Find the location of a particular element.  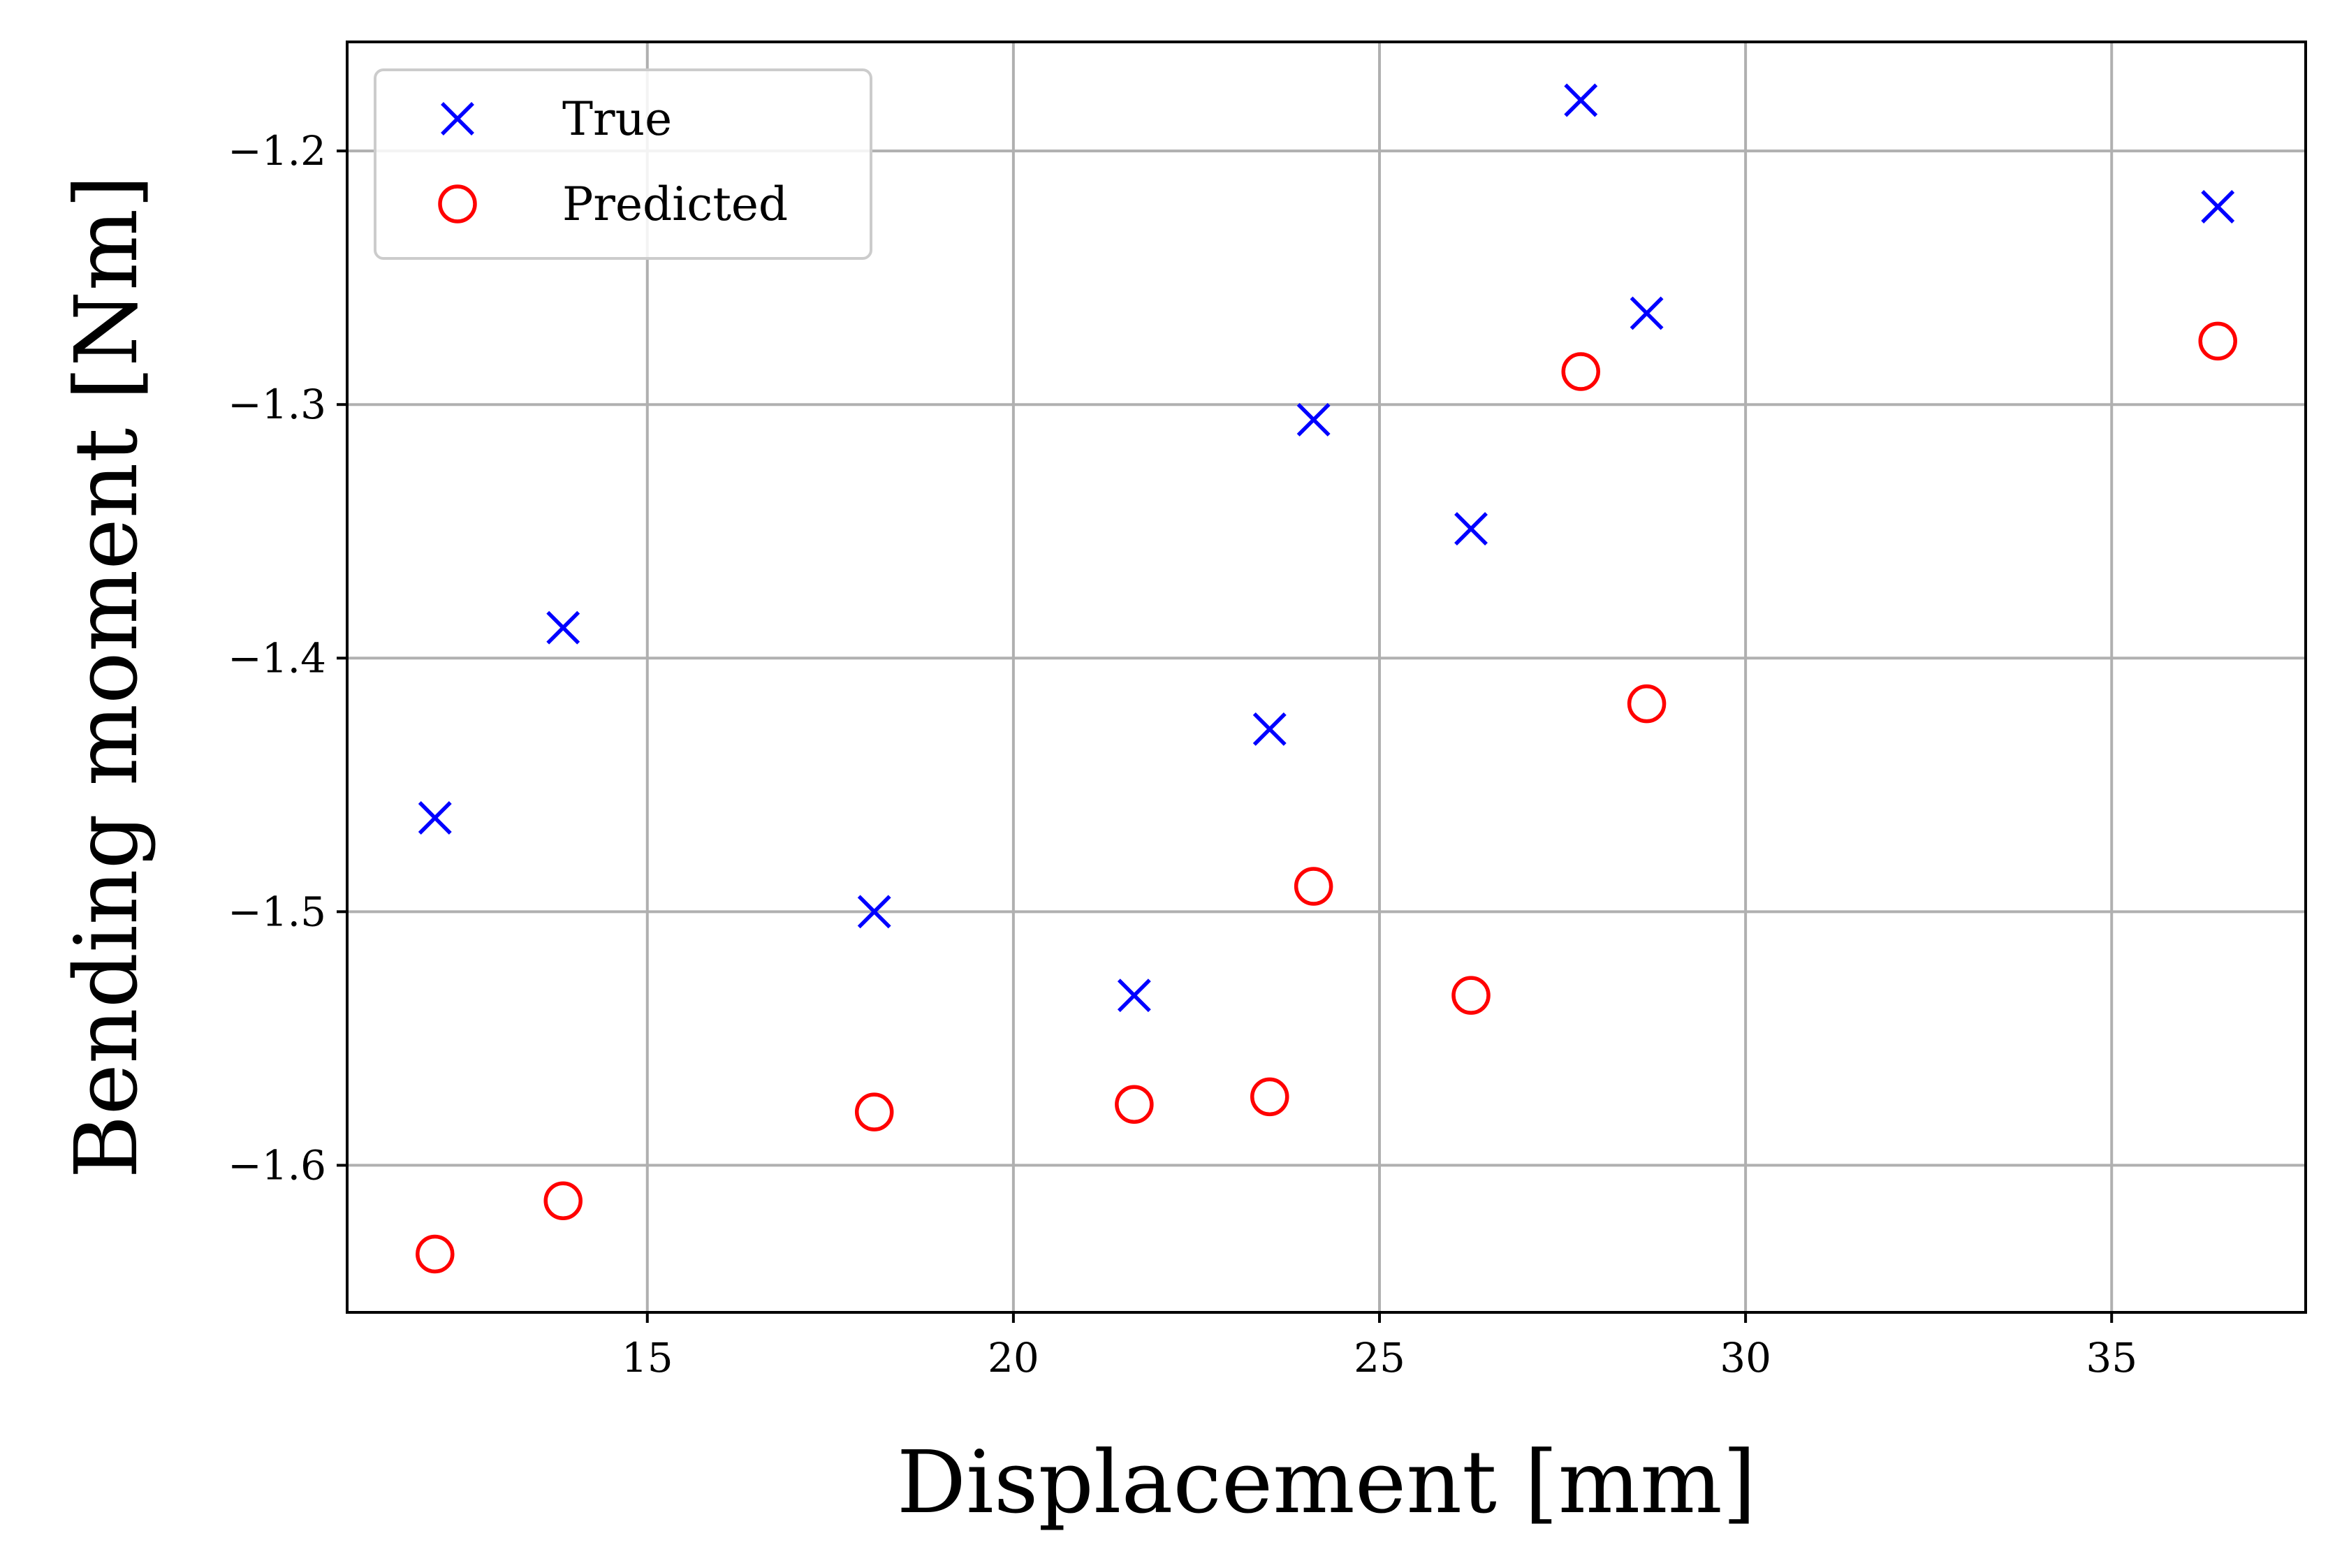

x-tick-label: 35 is located at coordinates (2111, 1358).